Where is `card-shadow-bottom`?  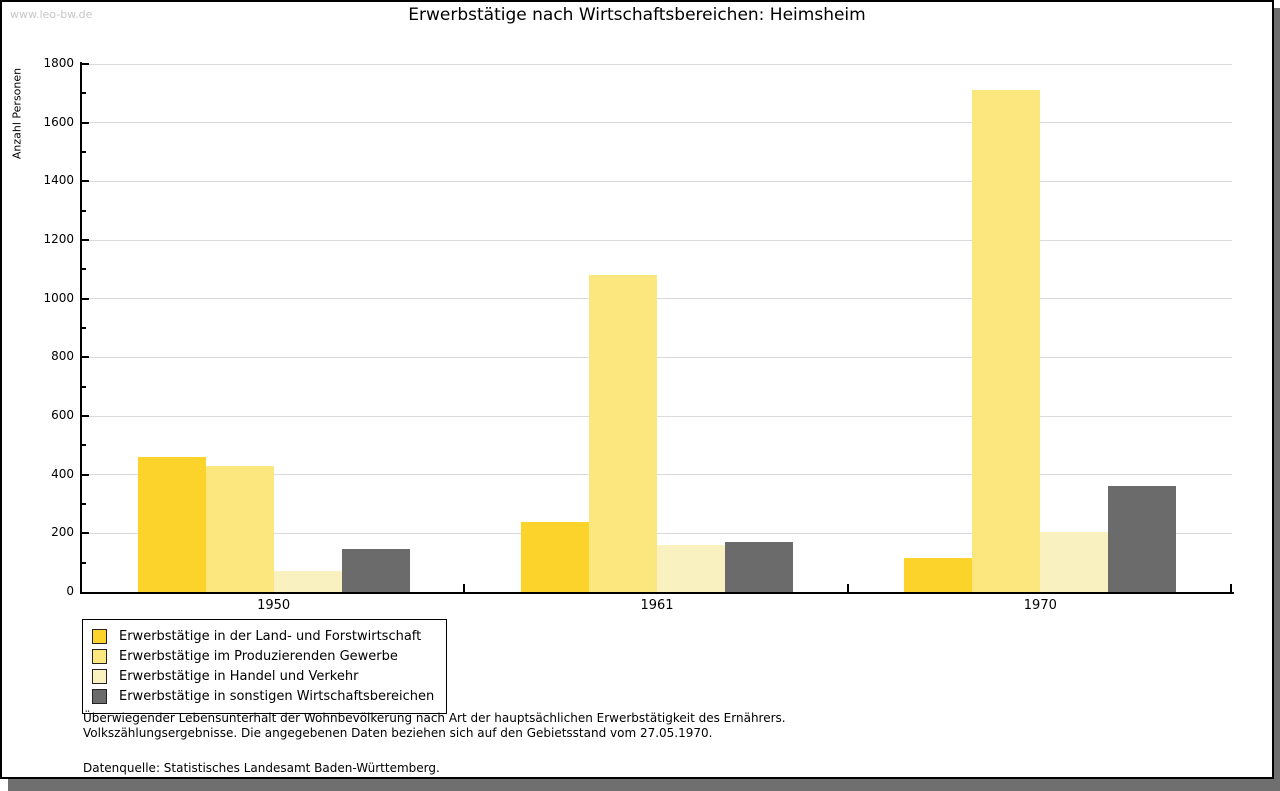 card-shadow-bottom is located at coordinates (644, 785).